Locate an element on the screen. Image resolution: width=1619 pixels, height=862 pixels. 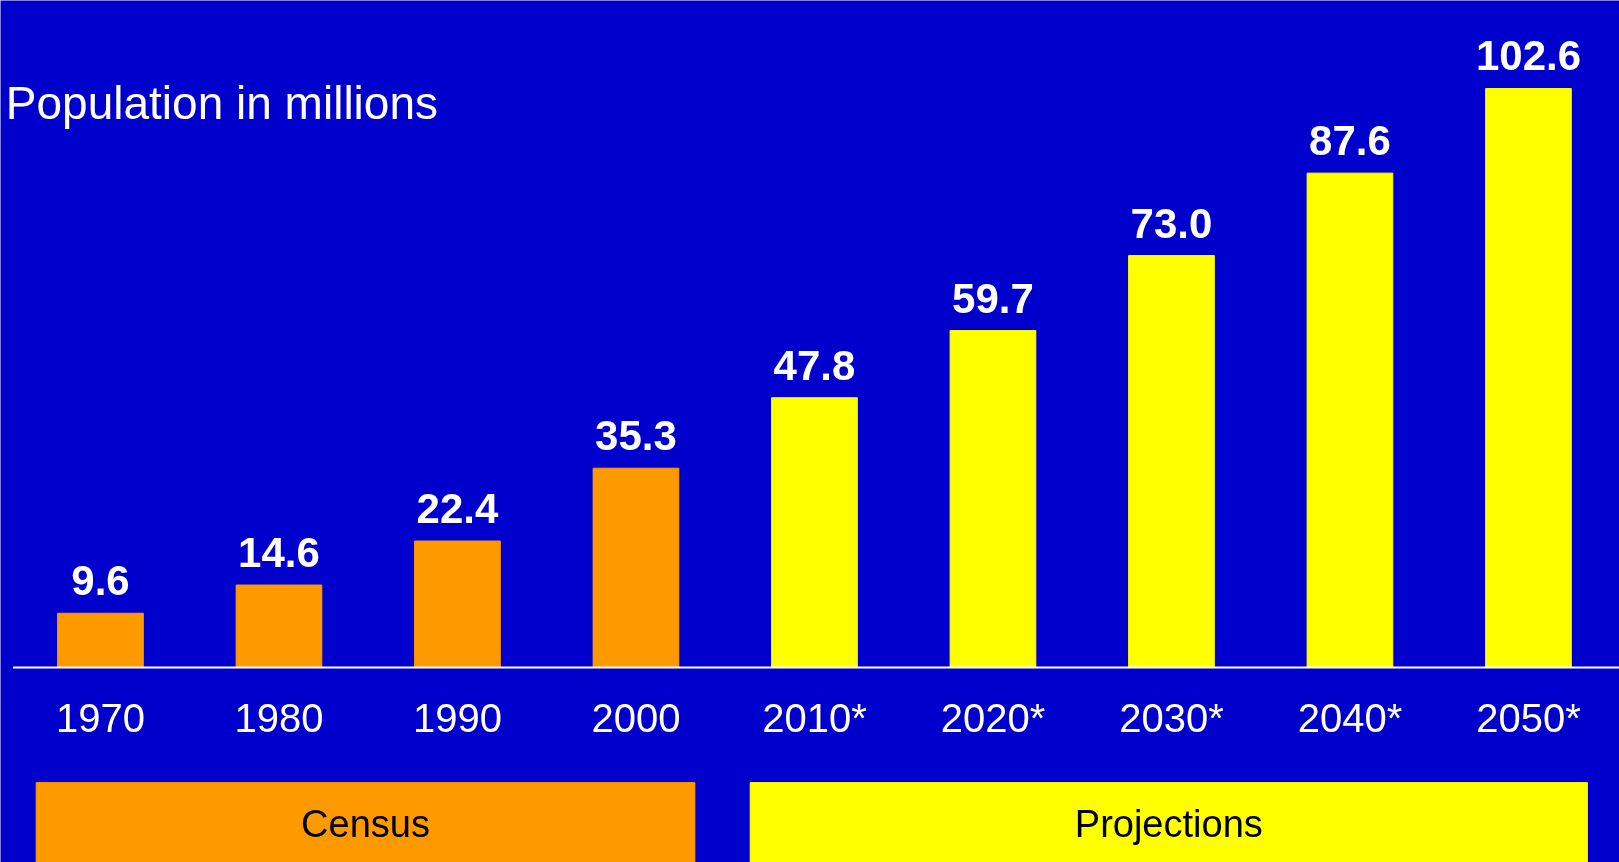
chart-subtitle: Population in millions is located at coordinates (221, 102).